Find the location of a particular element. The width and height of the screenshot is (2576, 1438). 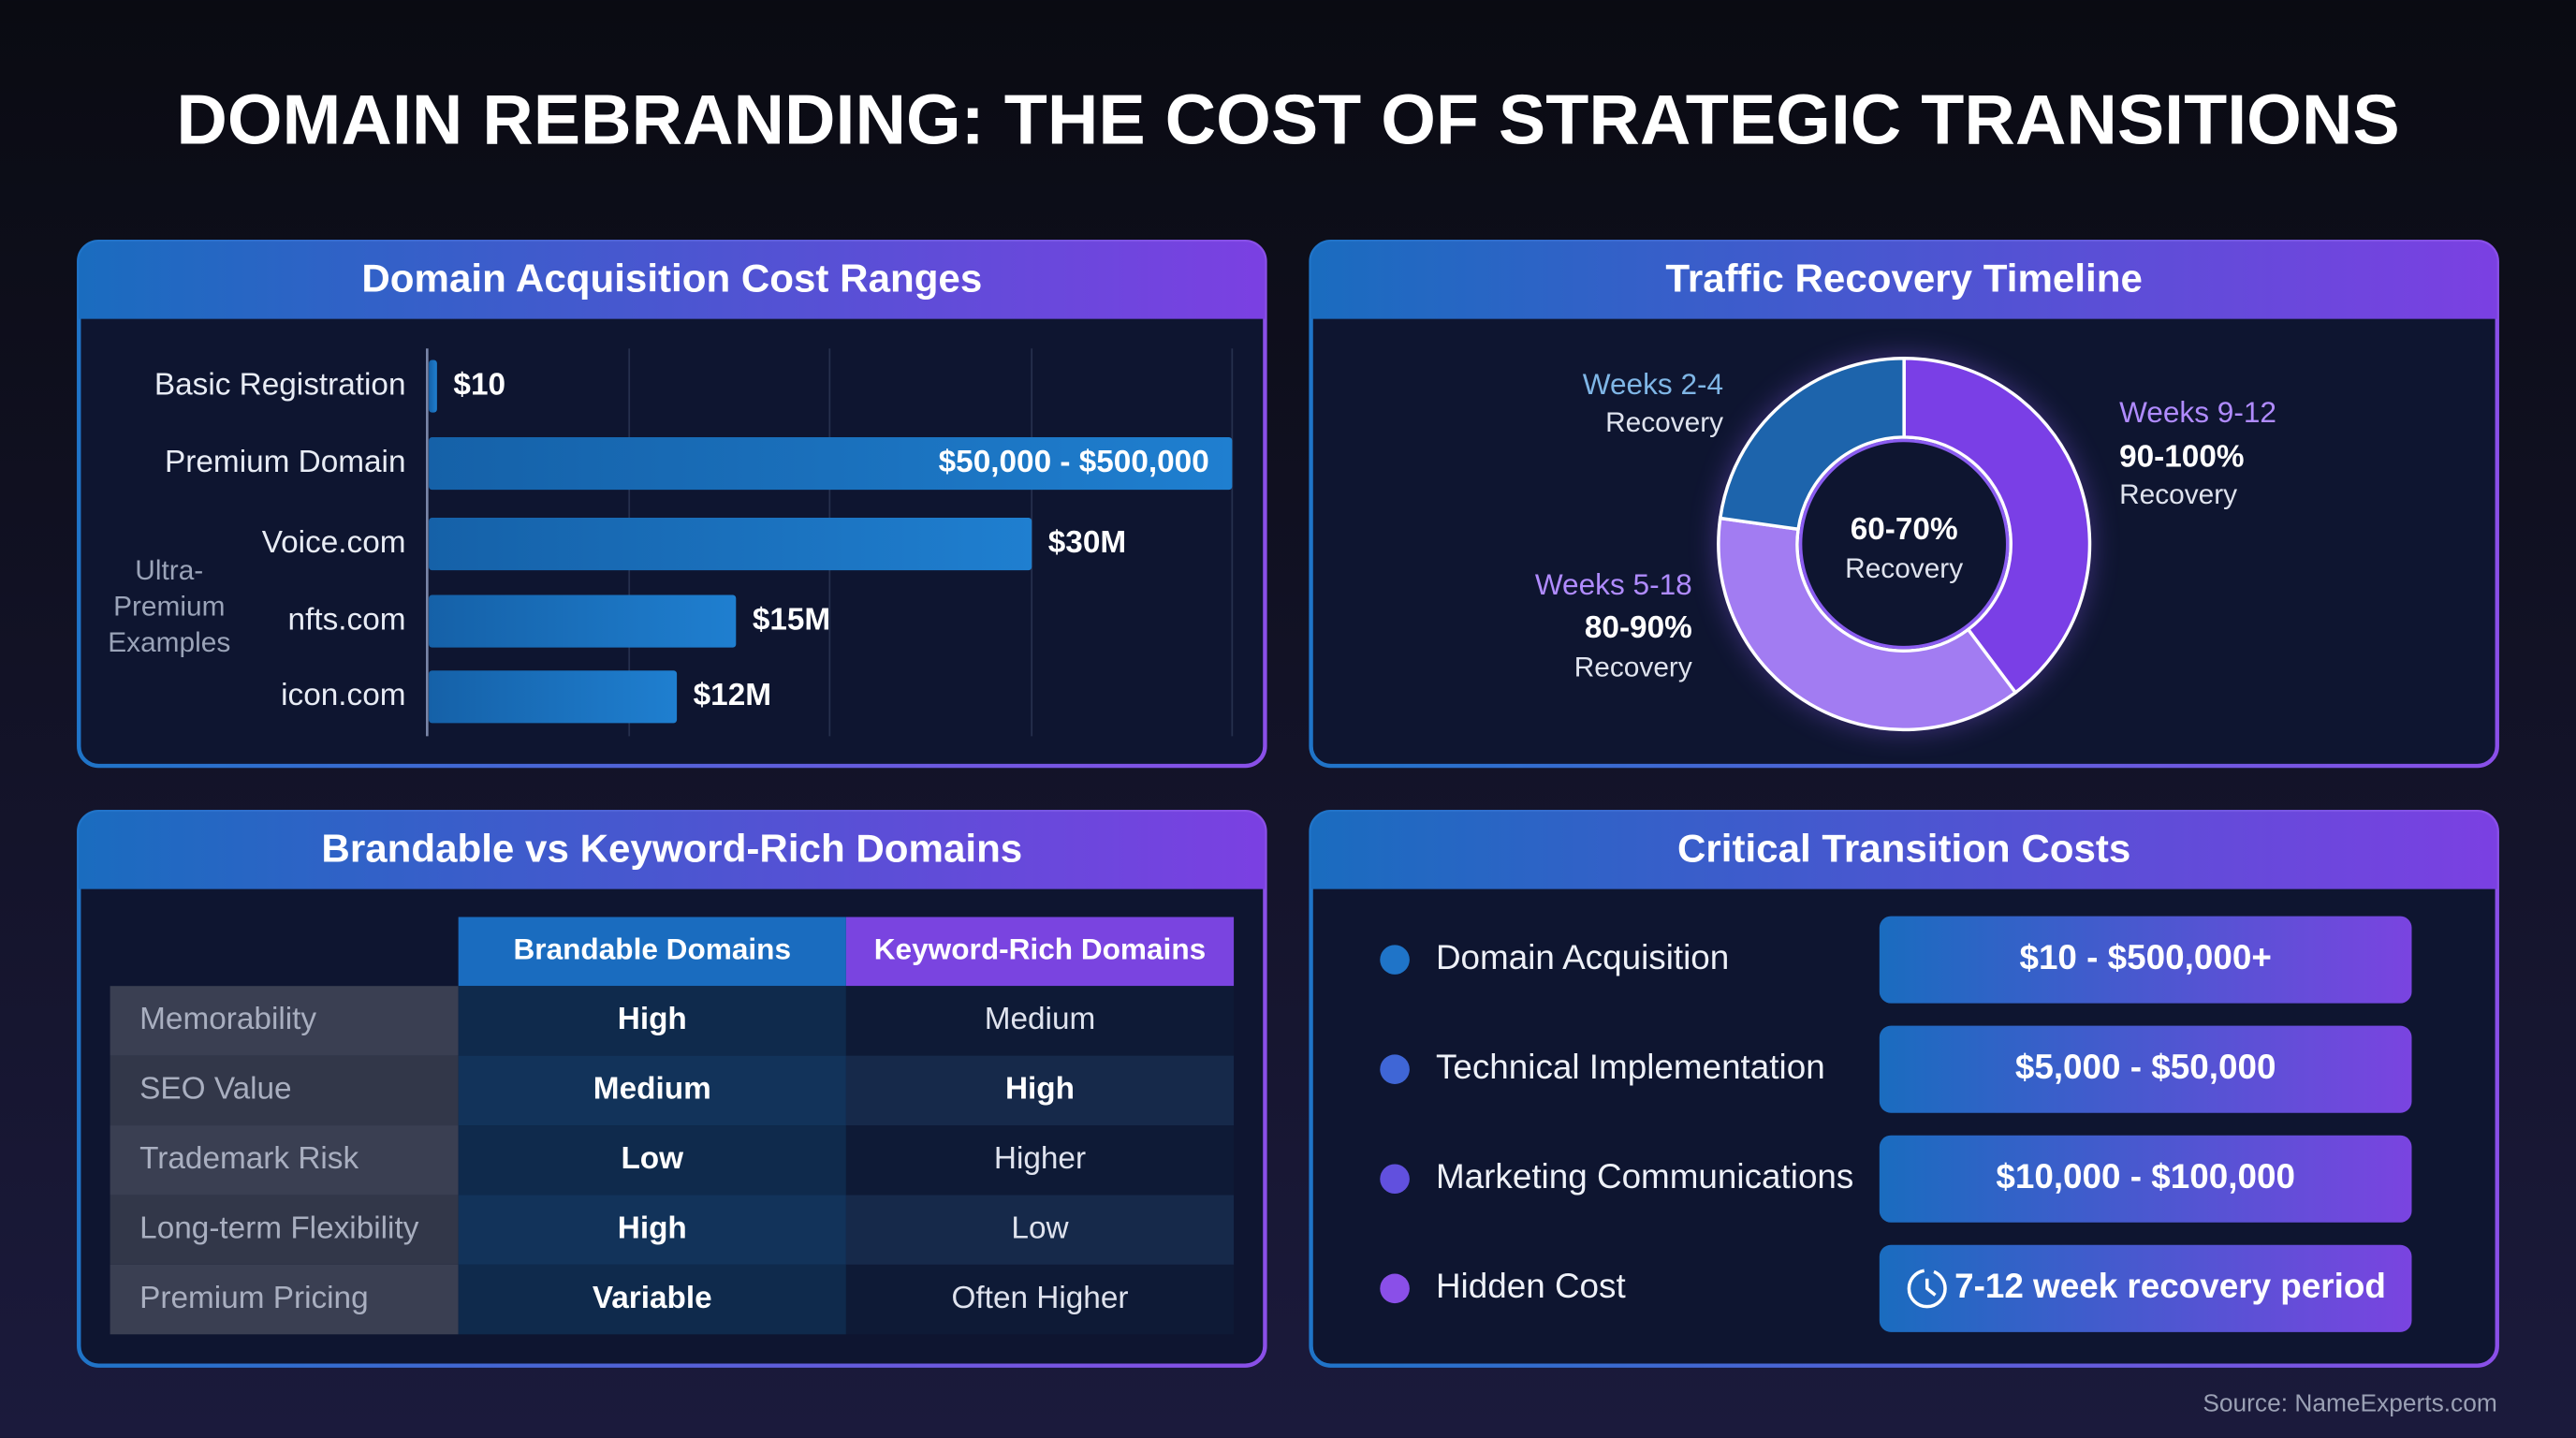

cost-value: 7-12 week recovery period is located at coordinates (2170, 1286).